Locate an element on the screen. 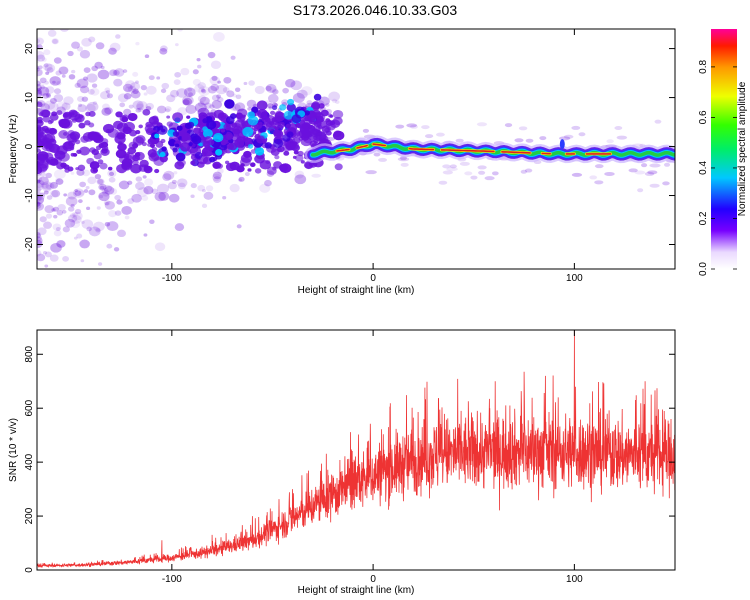 This screenshot has height=600, width=750. x-tick-label: 0 is located at coordinates (373, 278).